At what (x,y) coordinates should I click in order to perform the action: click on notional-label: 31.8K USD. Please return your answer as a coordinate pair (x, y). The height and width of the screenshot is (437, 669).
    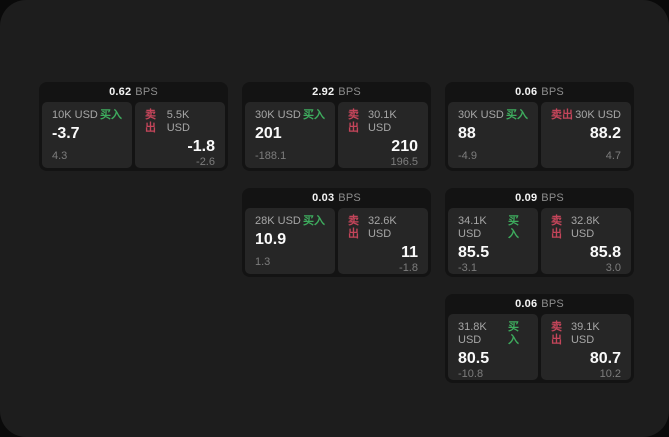
    Looking at the image, I should click on (472, 333).